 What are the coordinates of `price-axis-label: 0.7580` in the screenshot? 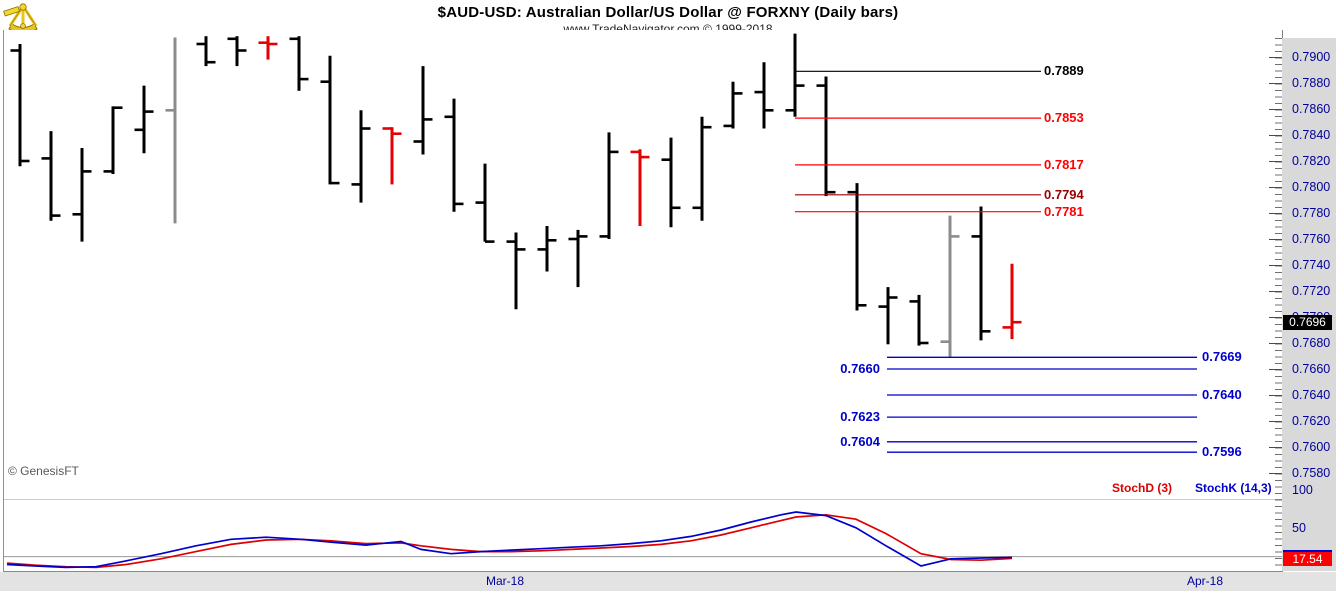 It's located at (1311, 473).